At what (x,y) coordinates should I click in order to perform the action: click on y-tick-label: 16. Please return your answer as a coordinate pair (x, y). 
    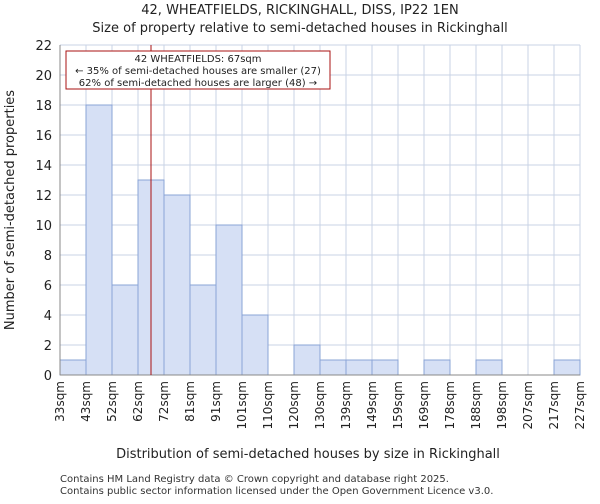
    Looking at the image, I should click on (43, 136).